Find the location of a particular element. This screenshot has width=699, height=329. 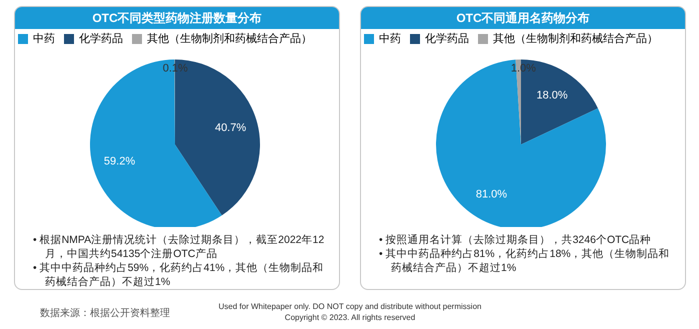

data-label: 59.2% is located at coordinates (120, 161).